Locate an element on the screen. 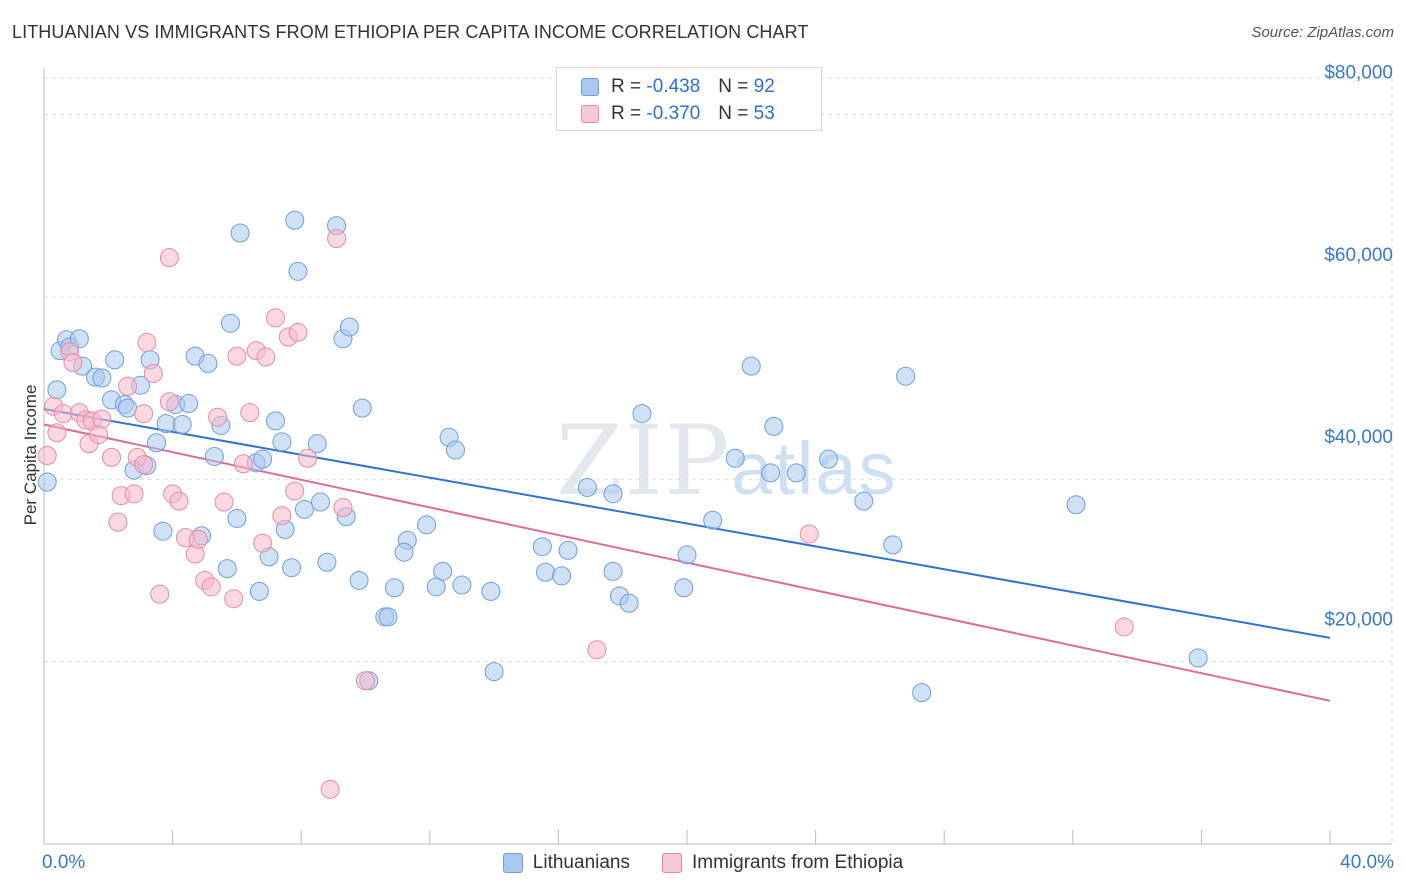 This screenshot has width=1406, height=892. watermark-zip: ZIP is located at coordinates (644, 461).